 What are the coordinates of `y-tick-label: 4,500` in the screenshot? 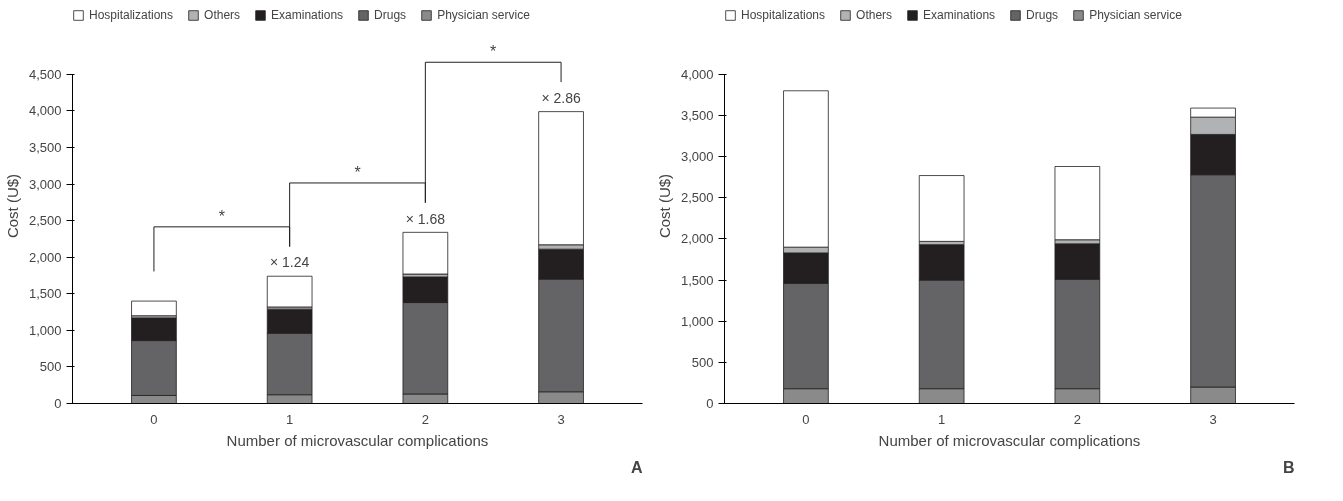 It's located at (45, 74).